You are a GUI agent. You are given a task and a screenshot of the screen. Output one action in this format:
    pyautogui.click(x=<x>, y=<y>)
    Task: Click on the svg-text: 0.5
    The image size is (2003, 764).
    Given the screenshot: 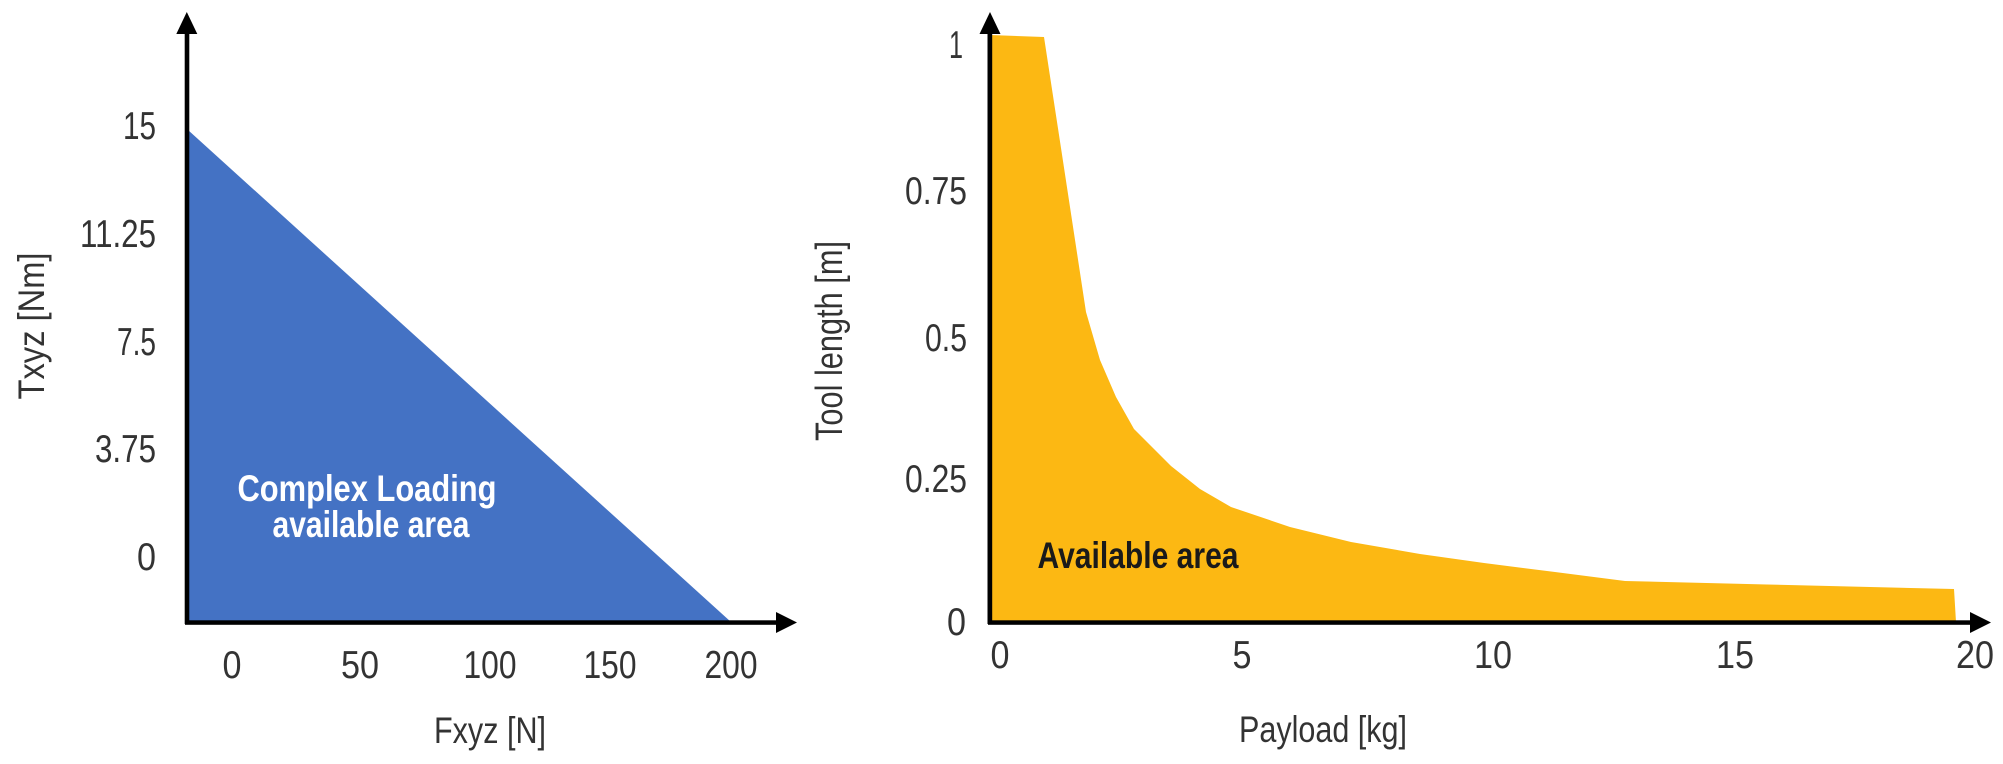 What is the action you would take?
    pyautogui.click(x=946, y=338)
    